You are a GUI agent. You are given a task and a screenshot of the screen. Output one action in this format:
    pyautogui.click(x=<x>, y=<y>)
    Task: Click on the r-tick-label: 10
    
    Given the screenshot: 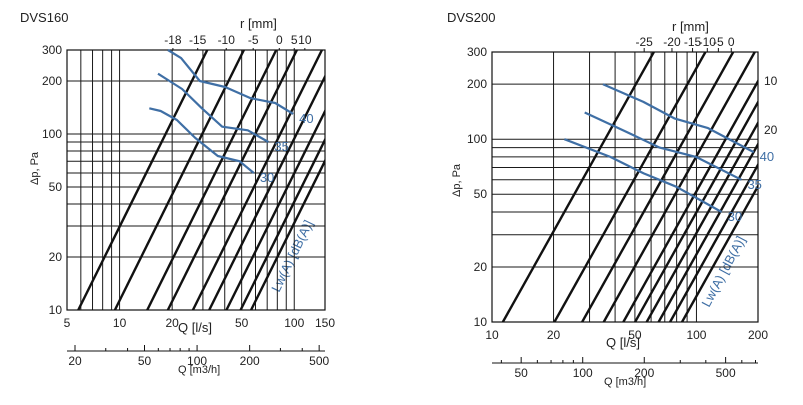 What is the action you would take?
    pyautogui.click(x=305, y=40)
    